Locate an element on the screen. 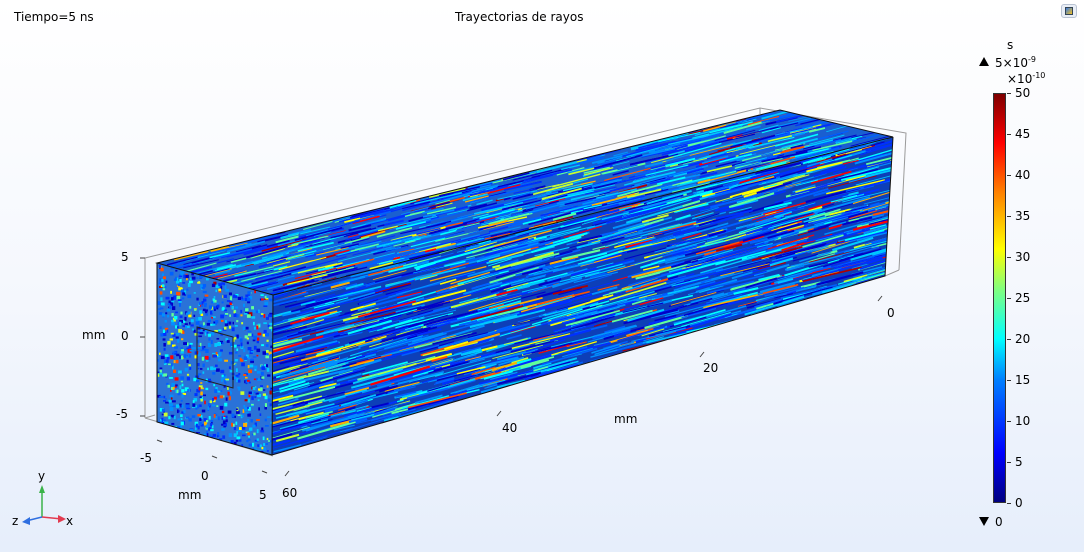  colorbar-scale-label: ×10⁻¹⁰ is located at coordinates (1026, 78).